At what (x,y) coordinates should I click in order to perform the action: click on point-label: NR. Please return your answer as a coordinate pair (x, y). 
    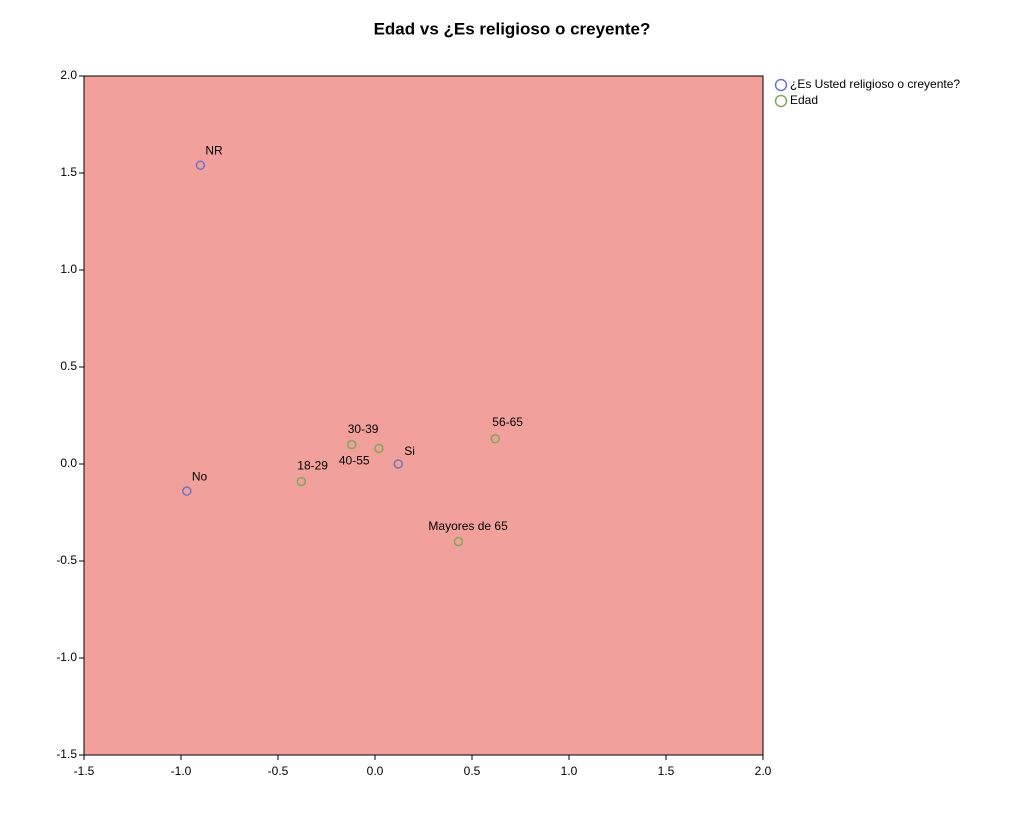
    Looking at the image, I should click on (214, 150).